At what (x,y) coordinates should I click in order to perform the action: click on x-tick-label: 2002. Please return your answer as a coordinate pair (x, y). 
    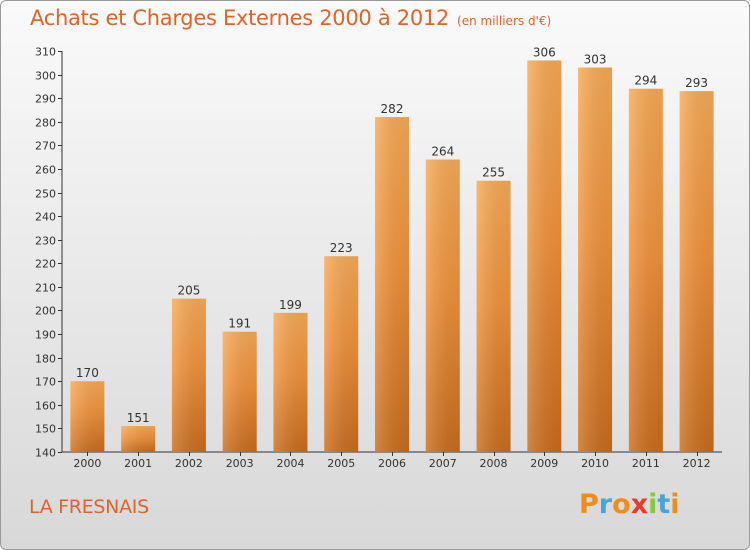
    Looking at the image, I should click on (189, 463).